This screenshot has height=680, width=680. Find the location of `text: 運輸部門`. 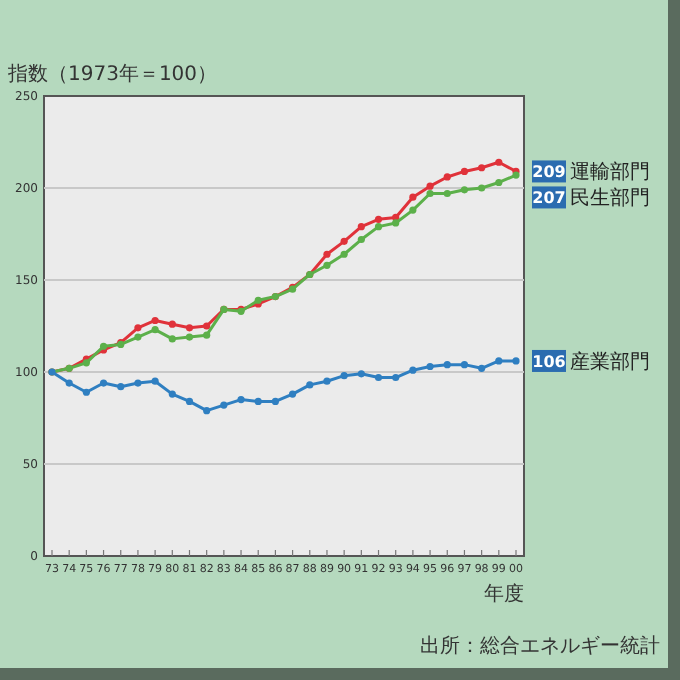

text: 運輸部門 is located at coordinates (610, 172).